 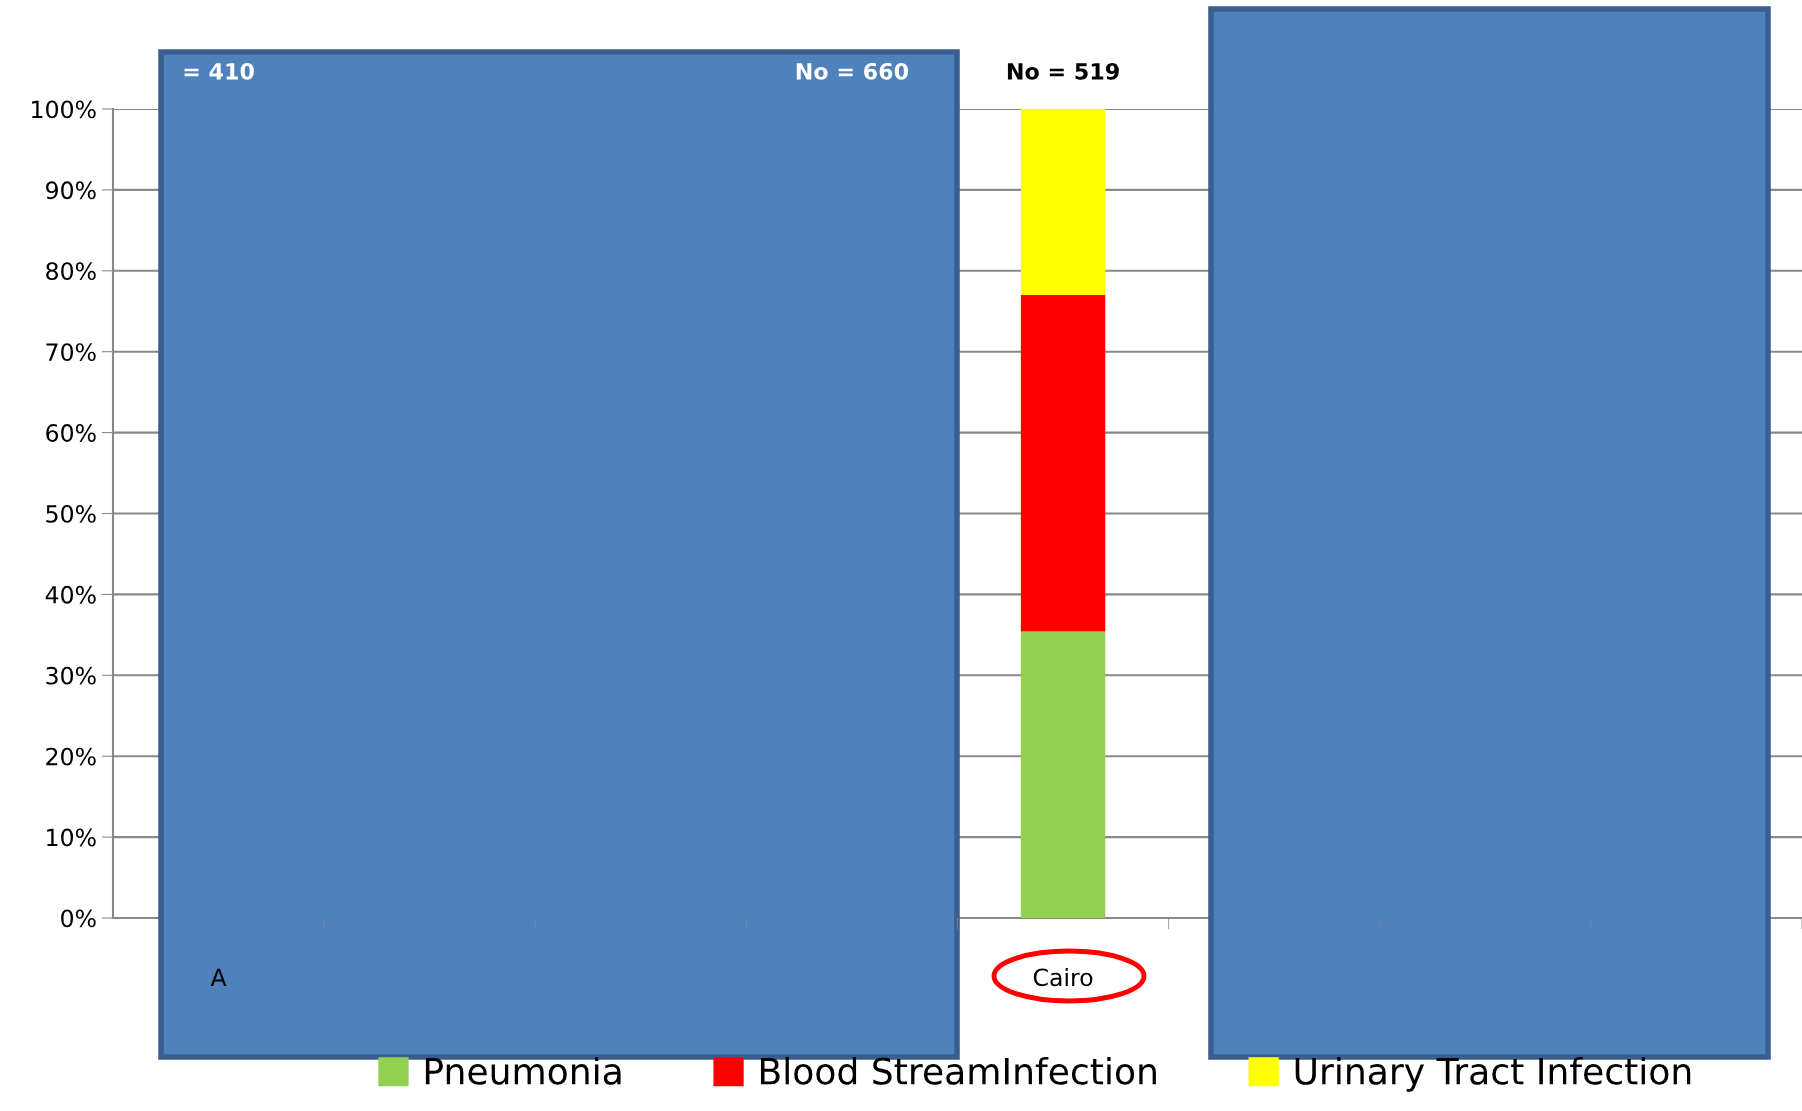 What do you see at coordinates (71, 190) in the screenshot?
I see `y-tick-label: 90%` at bounding box center [71, 190].